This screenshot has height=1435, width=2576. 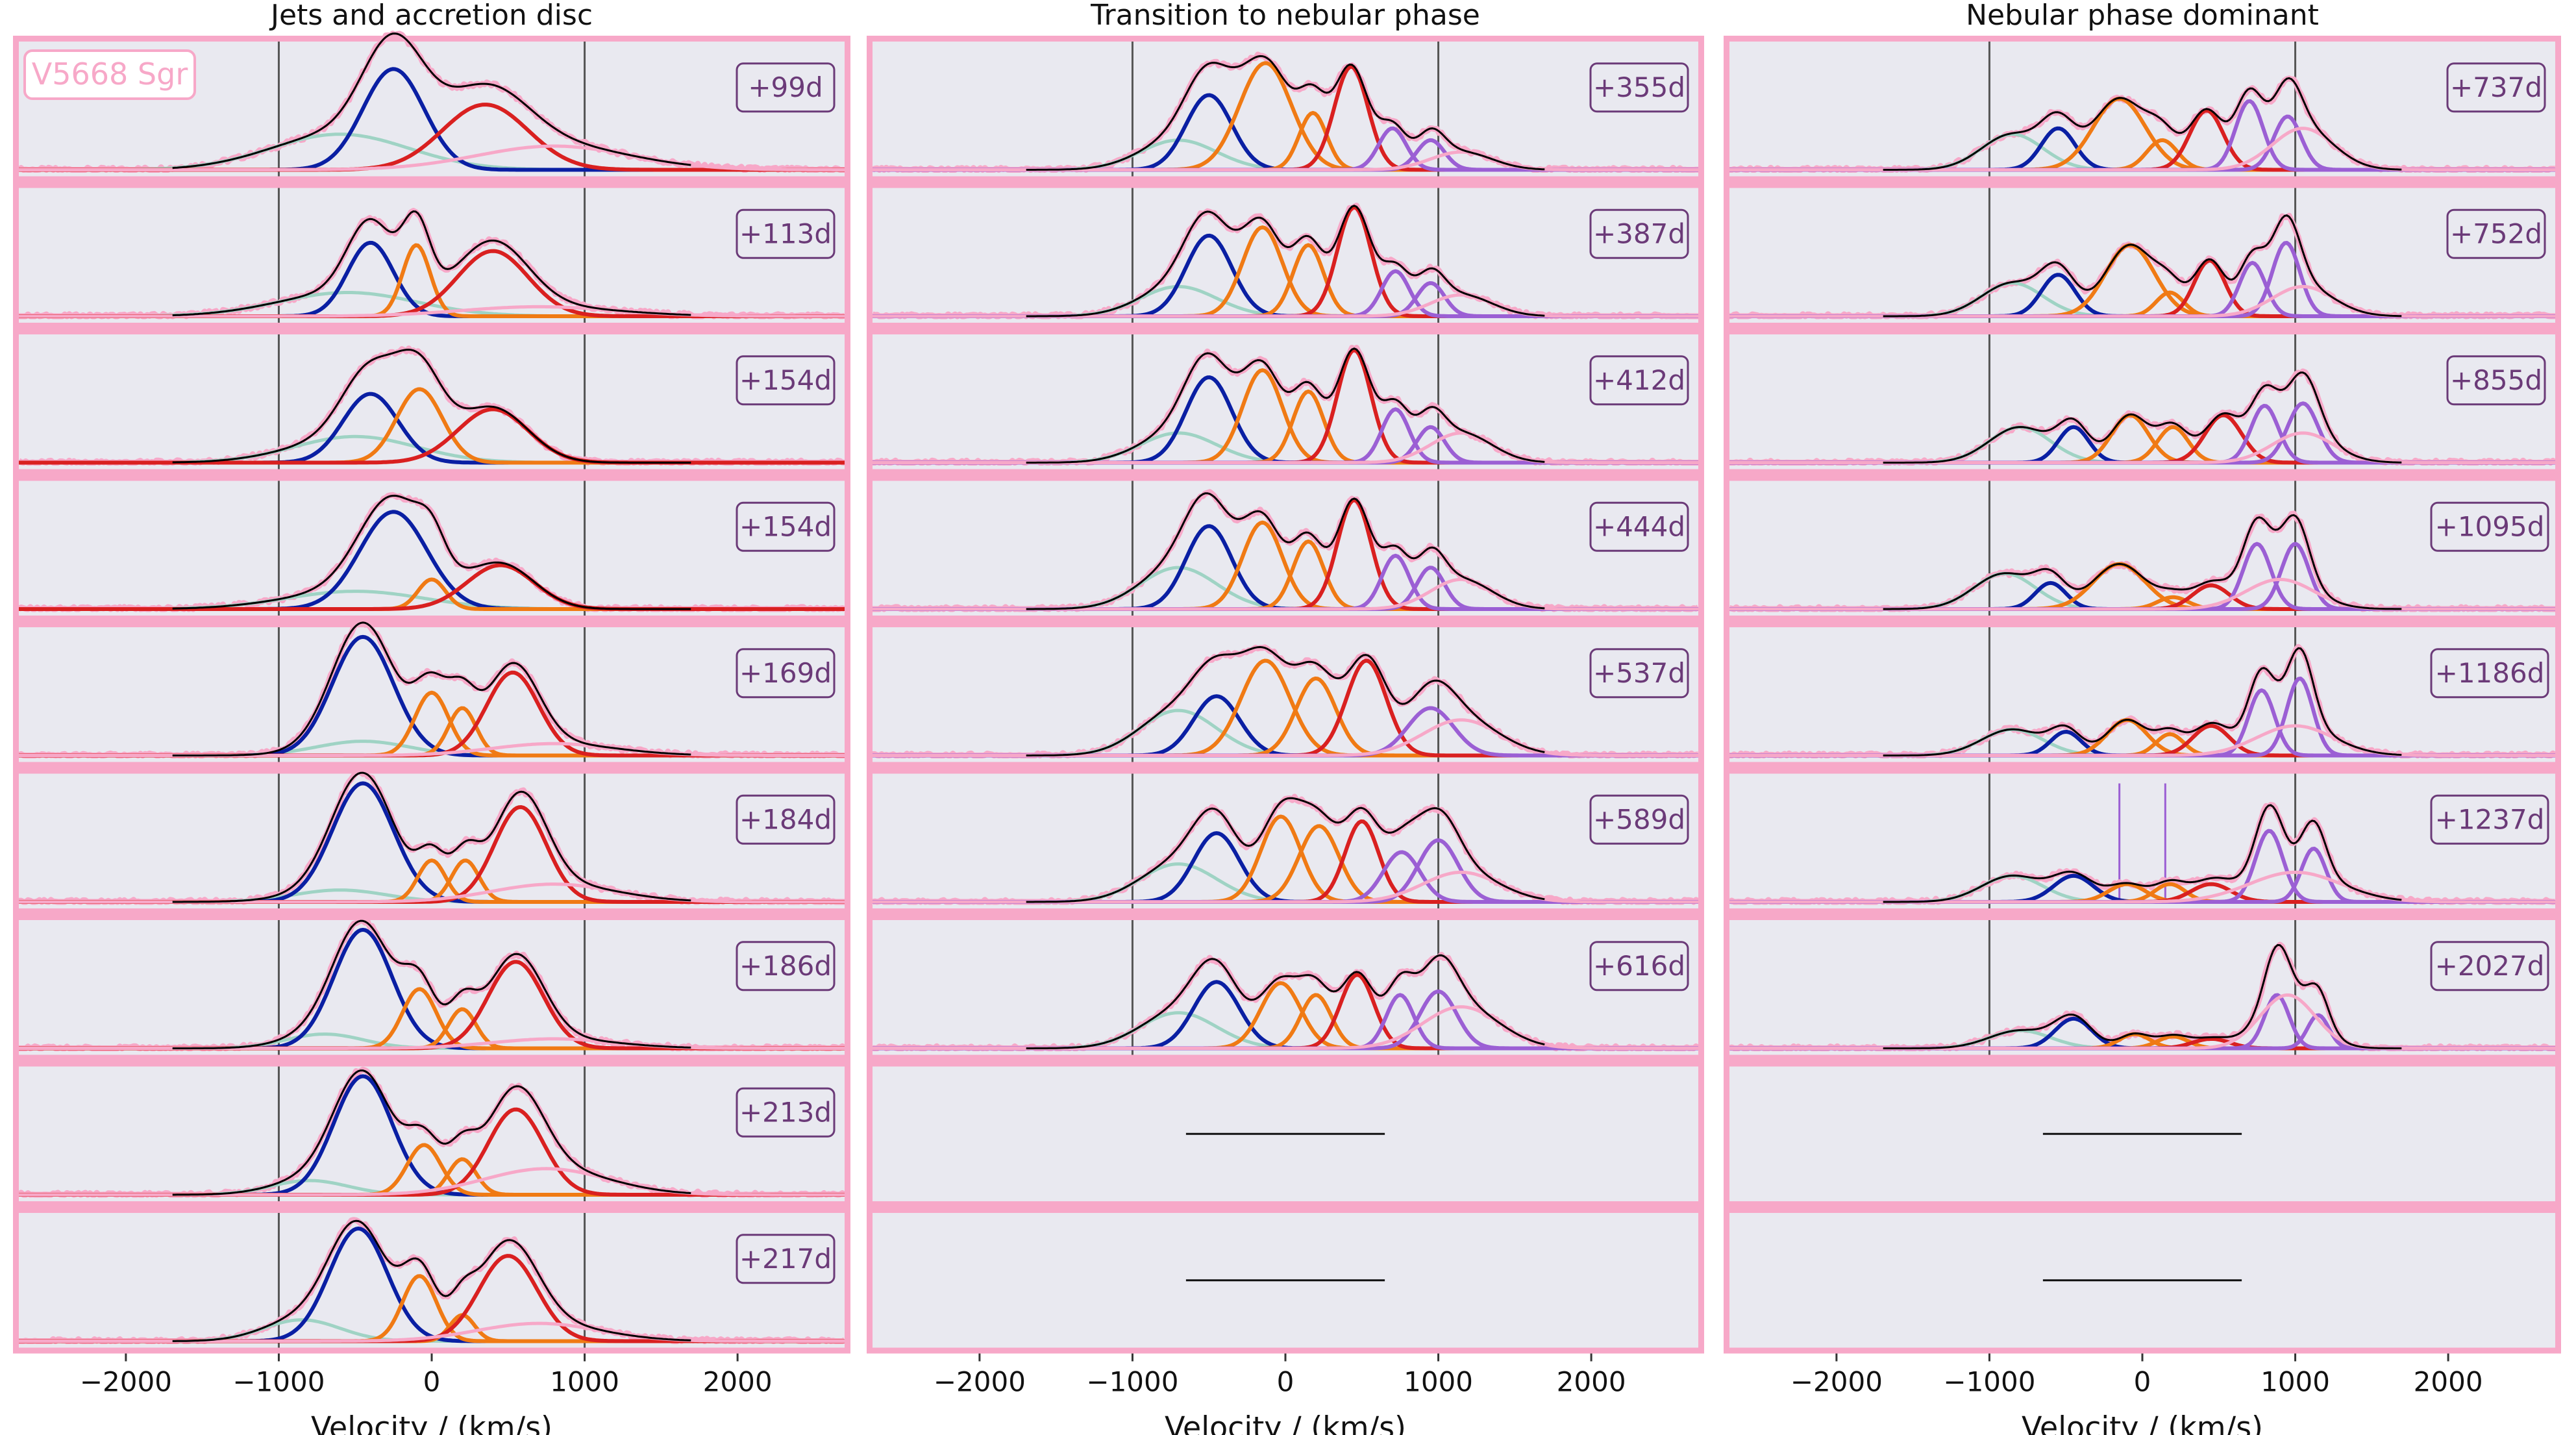 I want to click on epoch-label: +186d, so click(x=786, y=967).